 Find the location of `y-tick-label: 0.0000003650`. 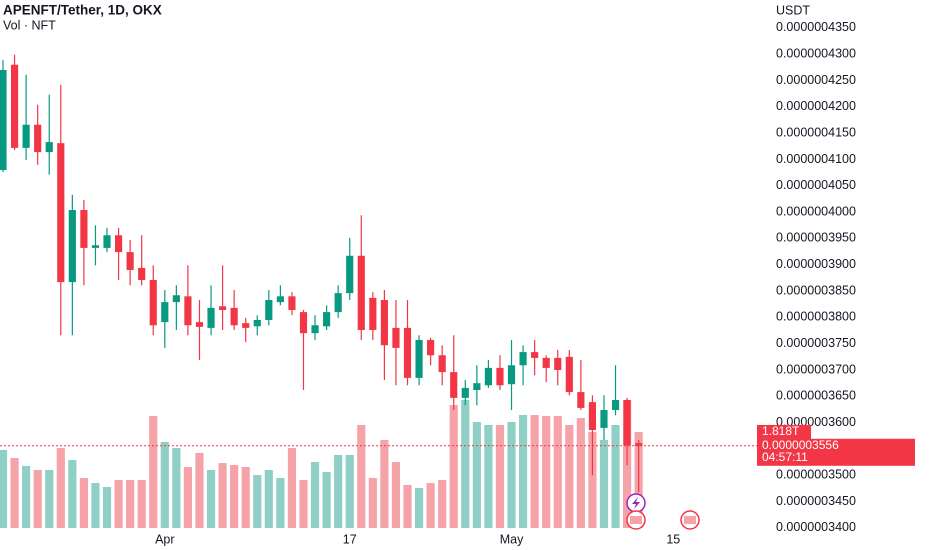

y-tick-label: 0.0000003650 is located at coordinates (816, 396).